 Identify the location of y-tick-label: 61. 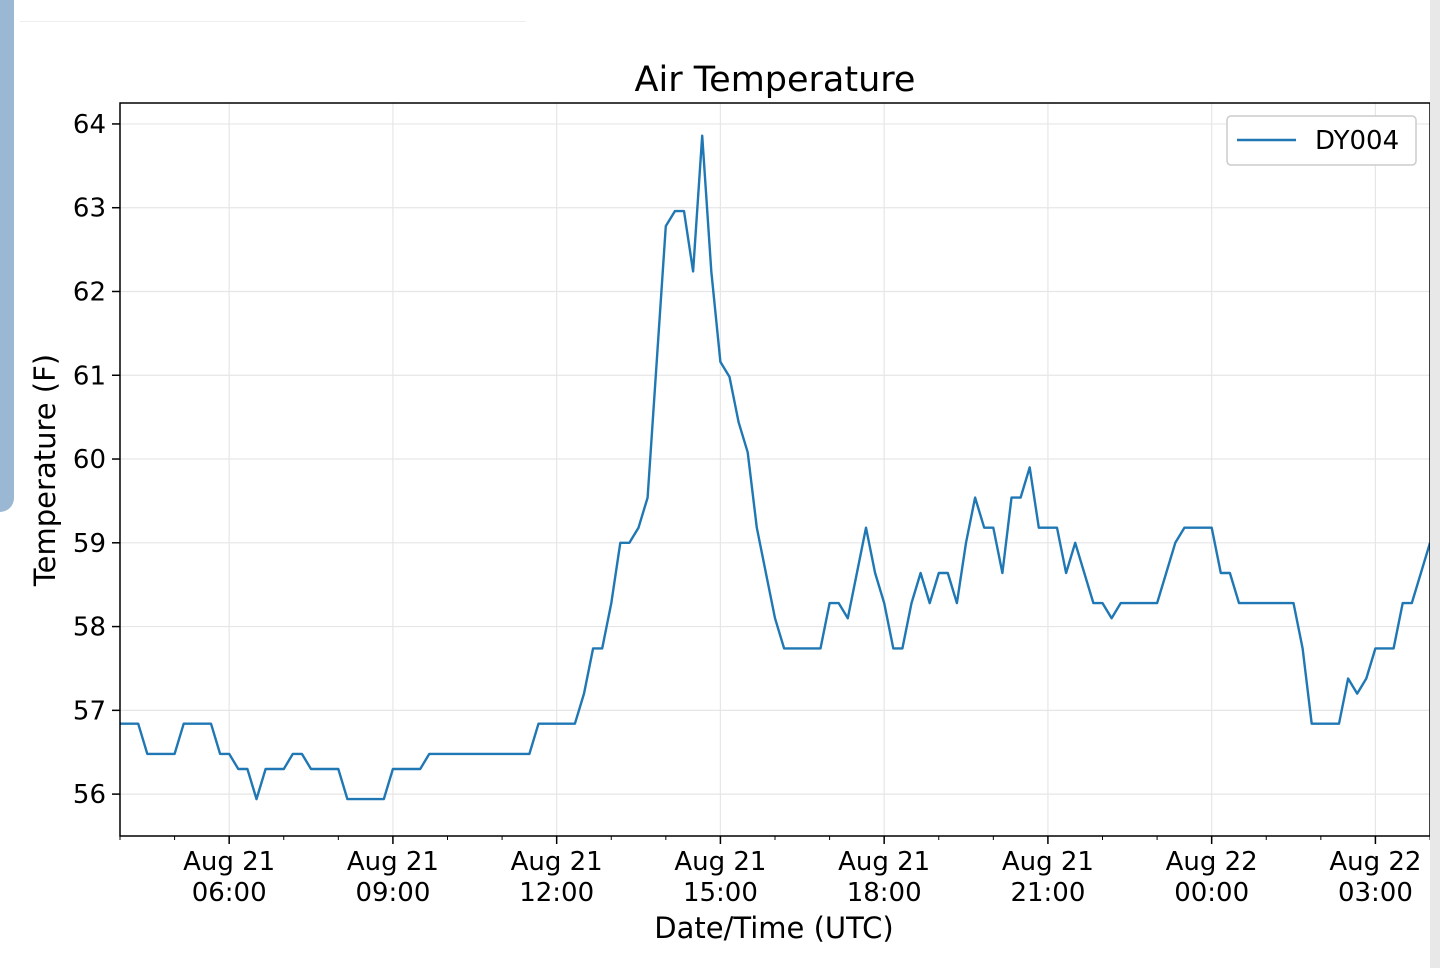
(89, 376).